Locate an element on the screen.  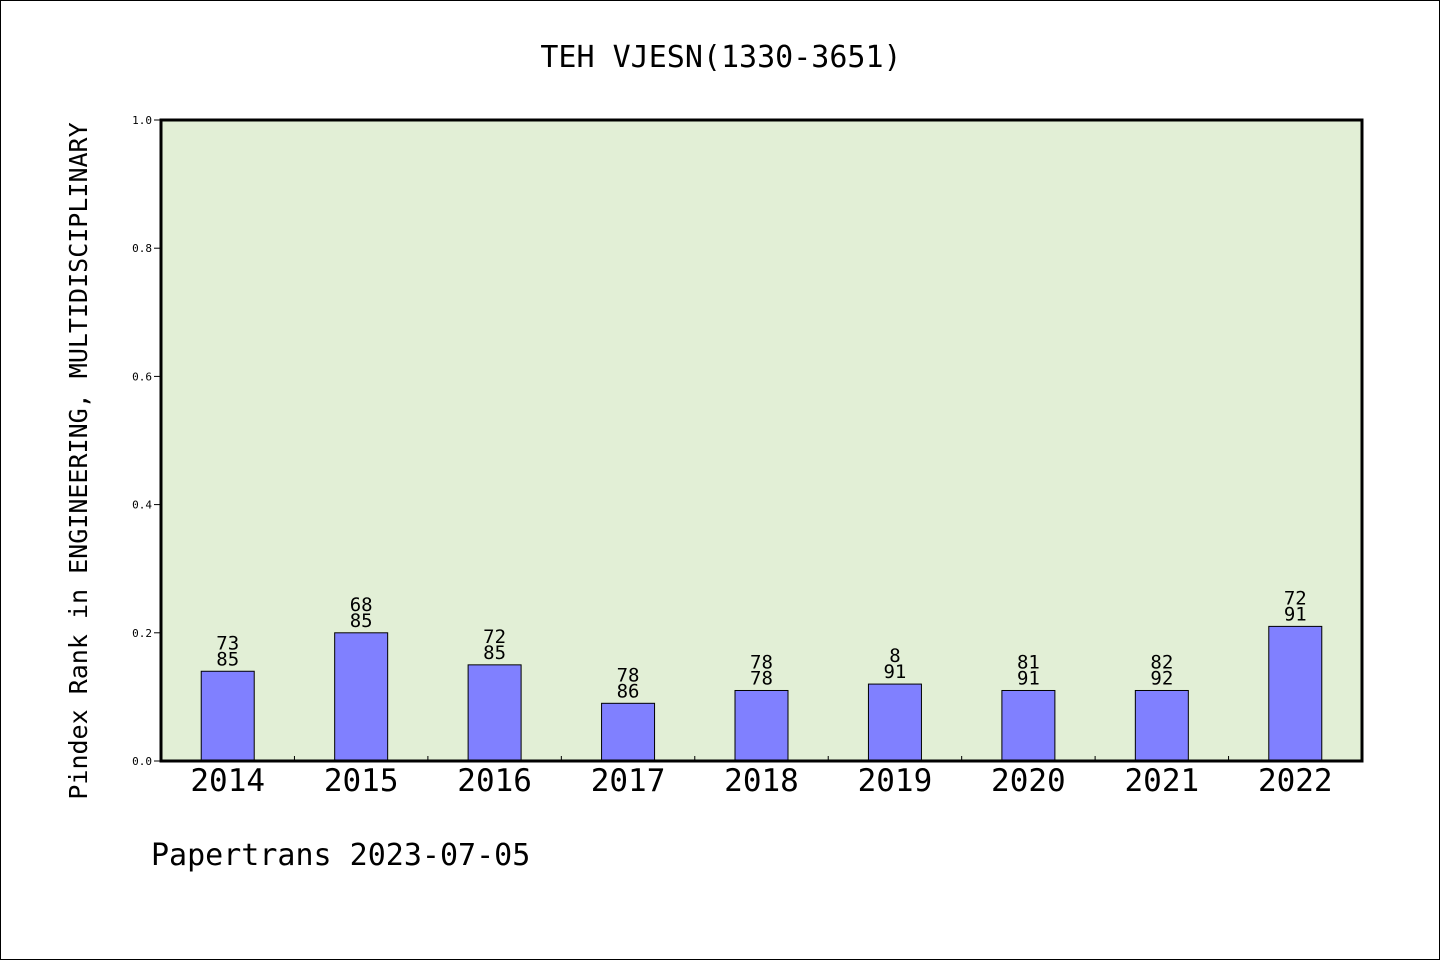
x-tick-label: 2022 is located at coordinates (1295, 781).